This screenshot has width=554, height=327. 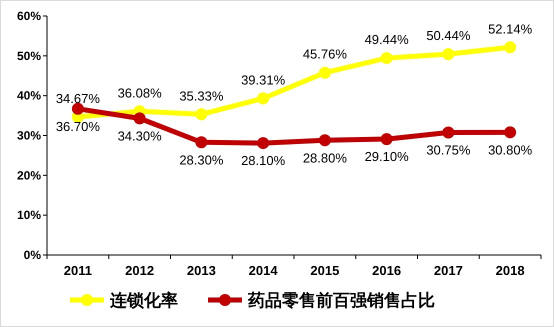 I want to click on x-tick-label: 2012, so click(x=139, y=270).